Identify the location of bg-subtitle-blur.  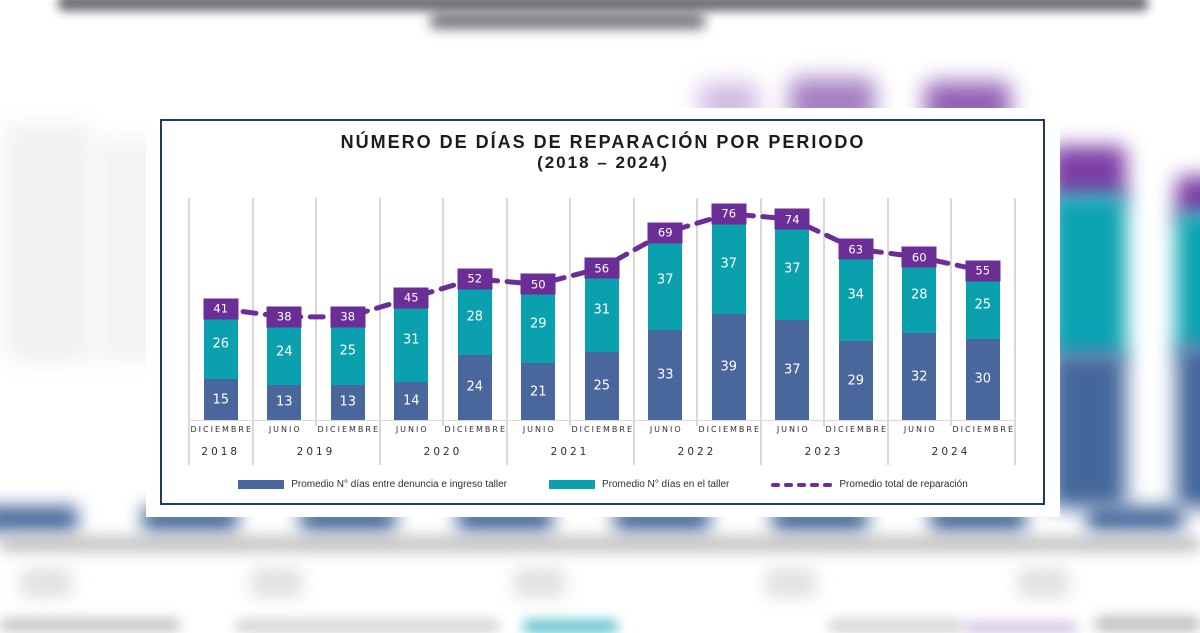
(567, 21).